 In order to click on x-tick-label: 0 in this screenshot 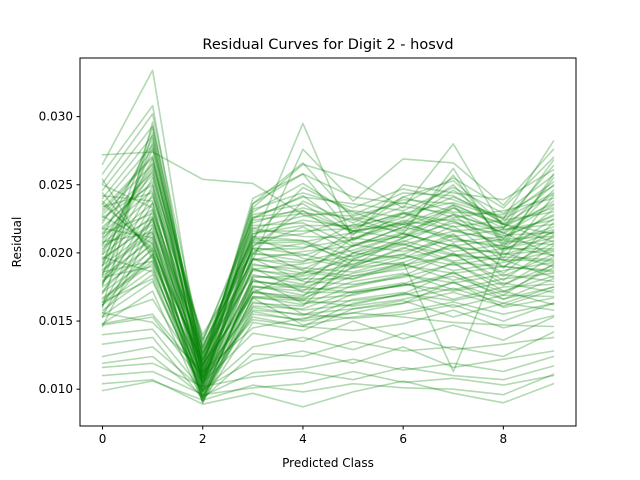, I will do `click(103, 439)`.